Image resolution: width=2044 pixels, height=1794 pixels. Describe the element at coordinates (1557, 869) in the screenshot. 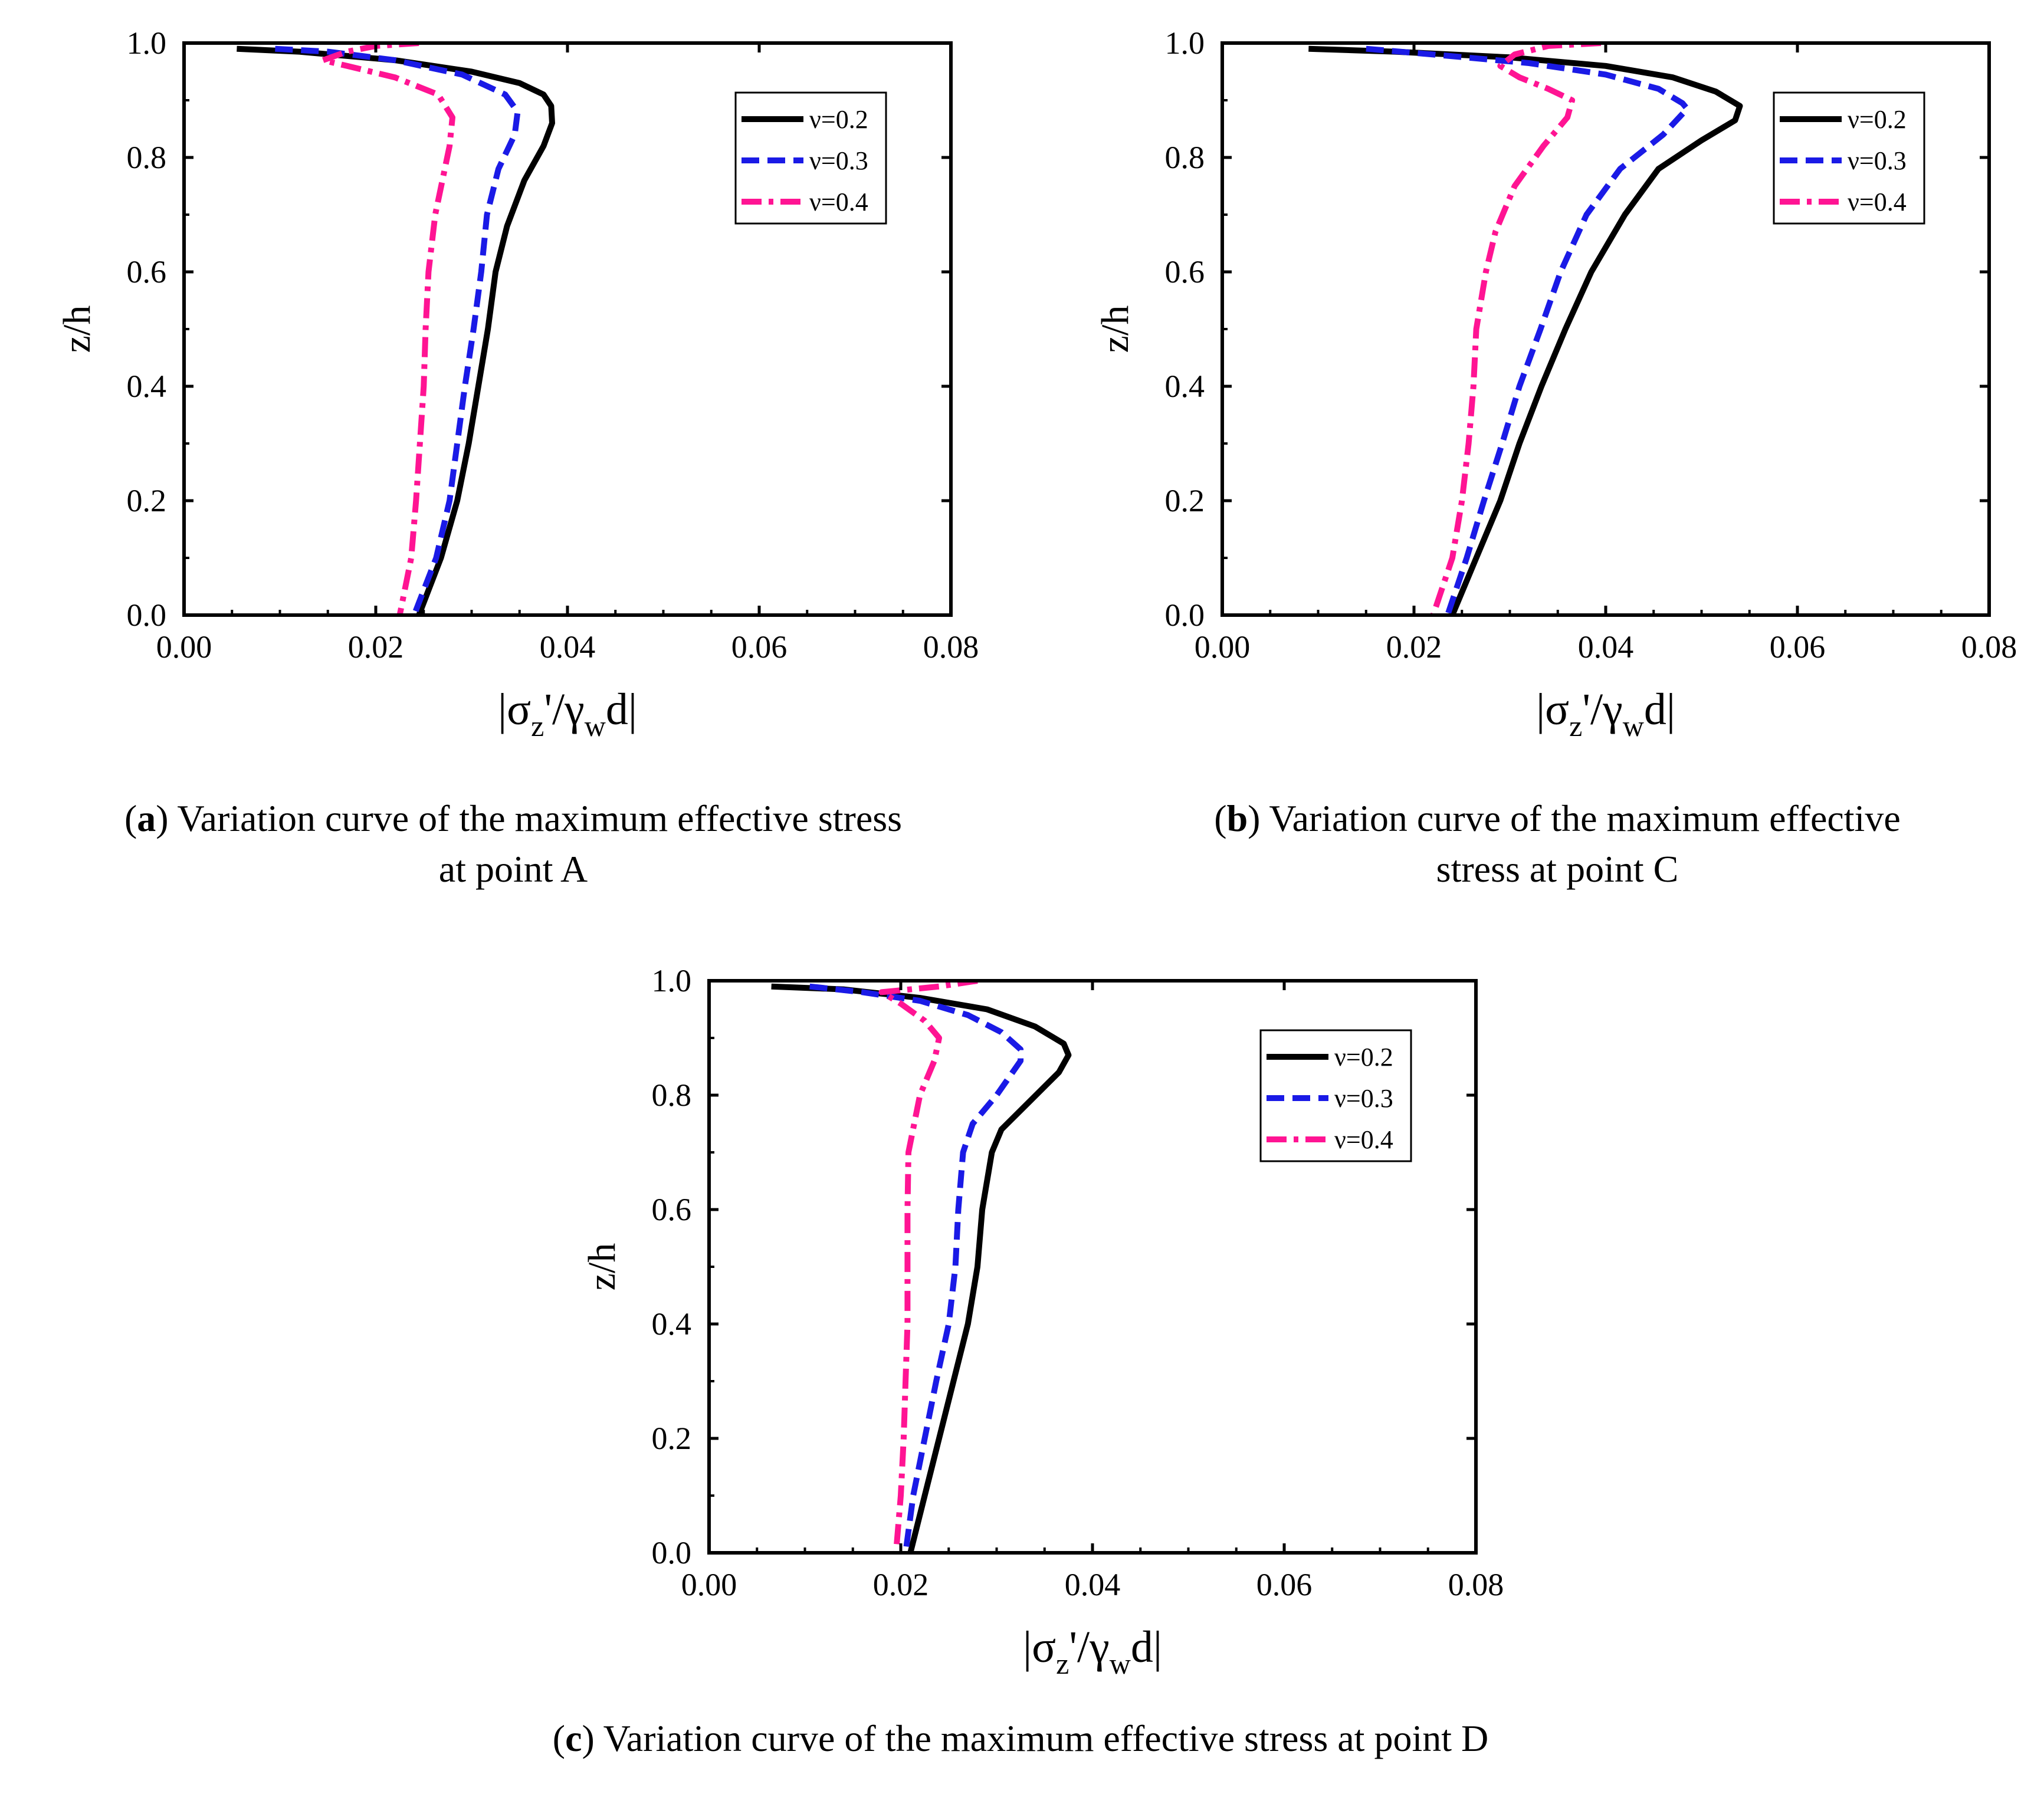

I see `caption-b-line2: stress at point C` at that location.